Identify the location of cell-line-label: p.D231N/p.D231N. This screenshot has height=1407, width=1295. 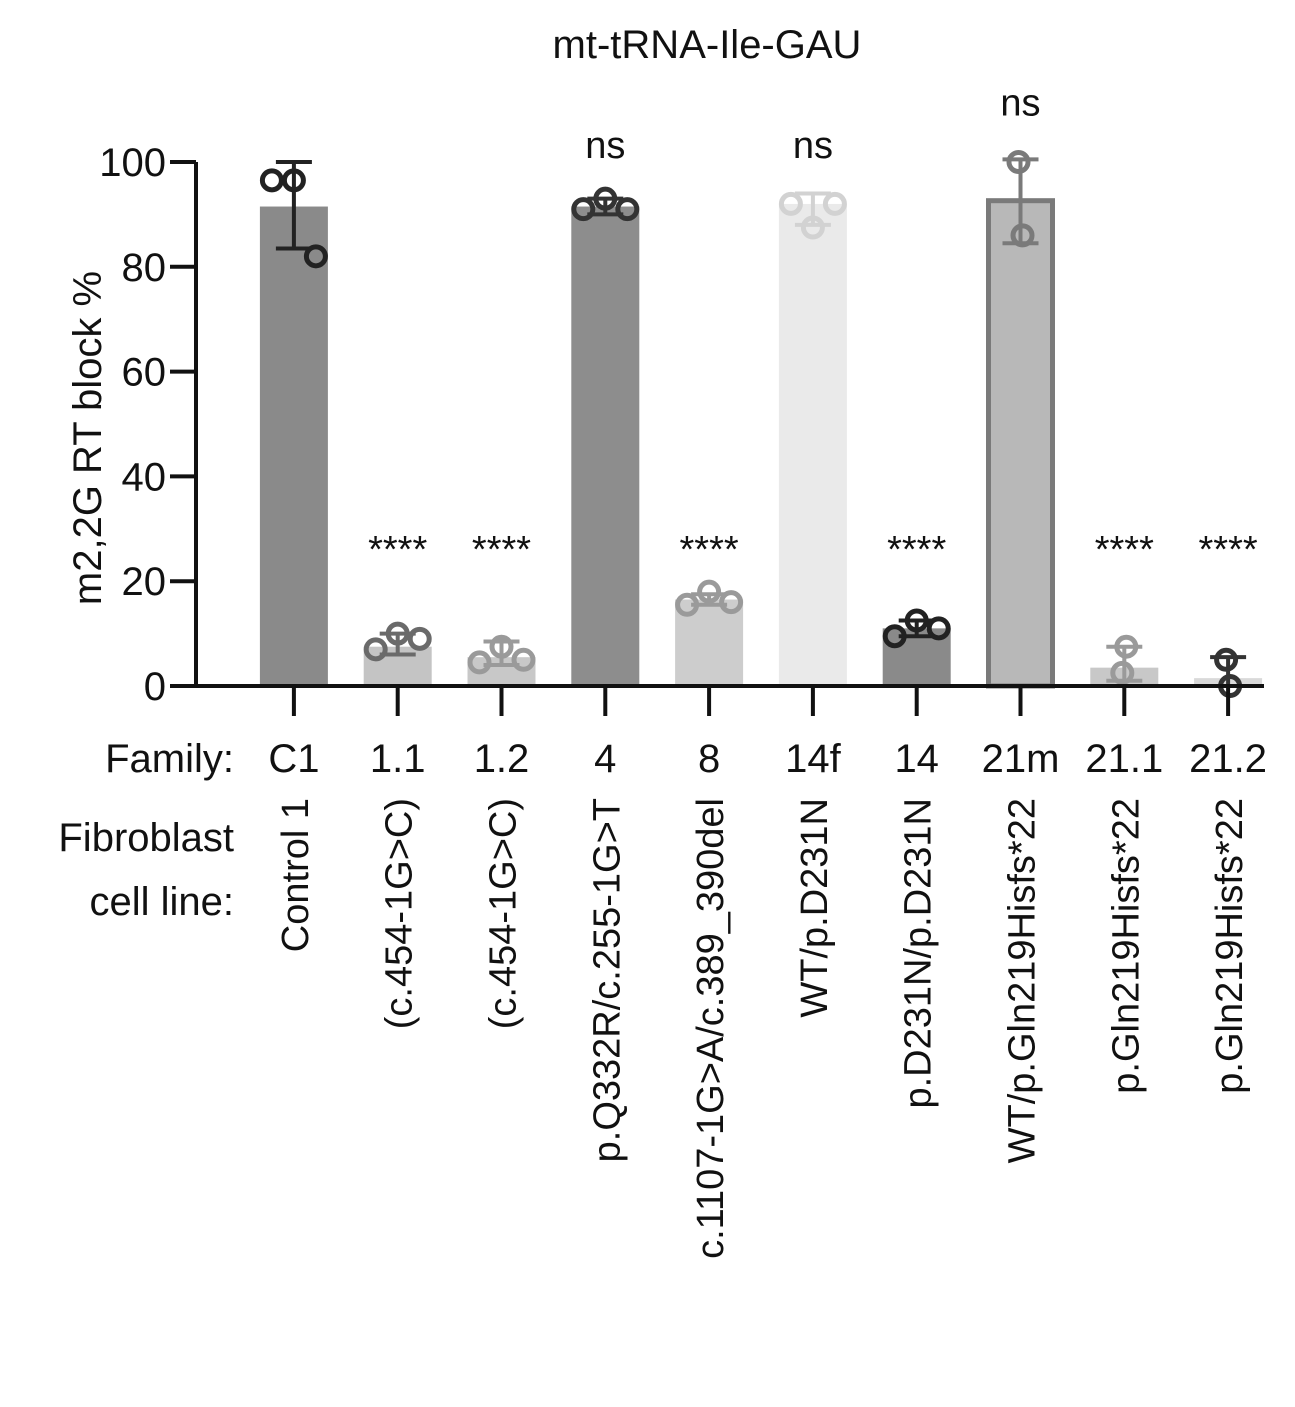
(919, 953).